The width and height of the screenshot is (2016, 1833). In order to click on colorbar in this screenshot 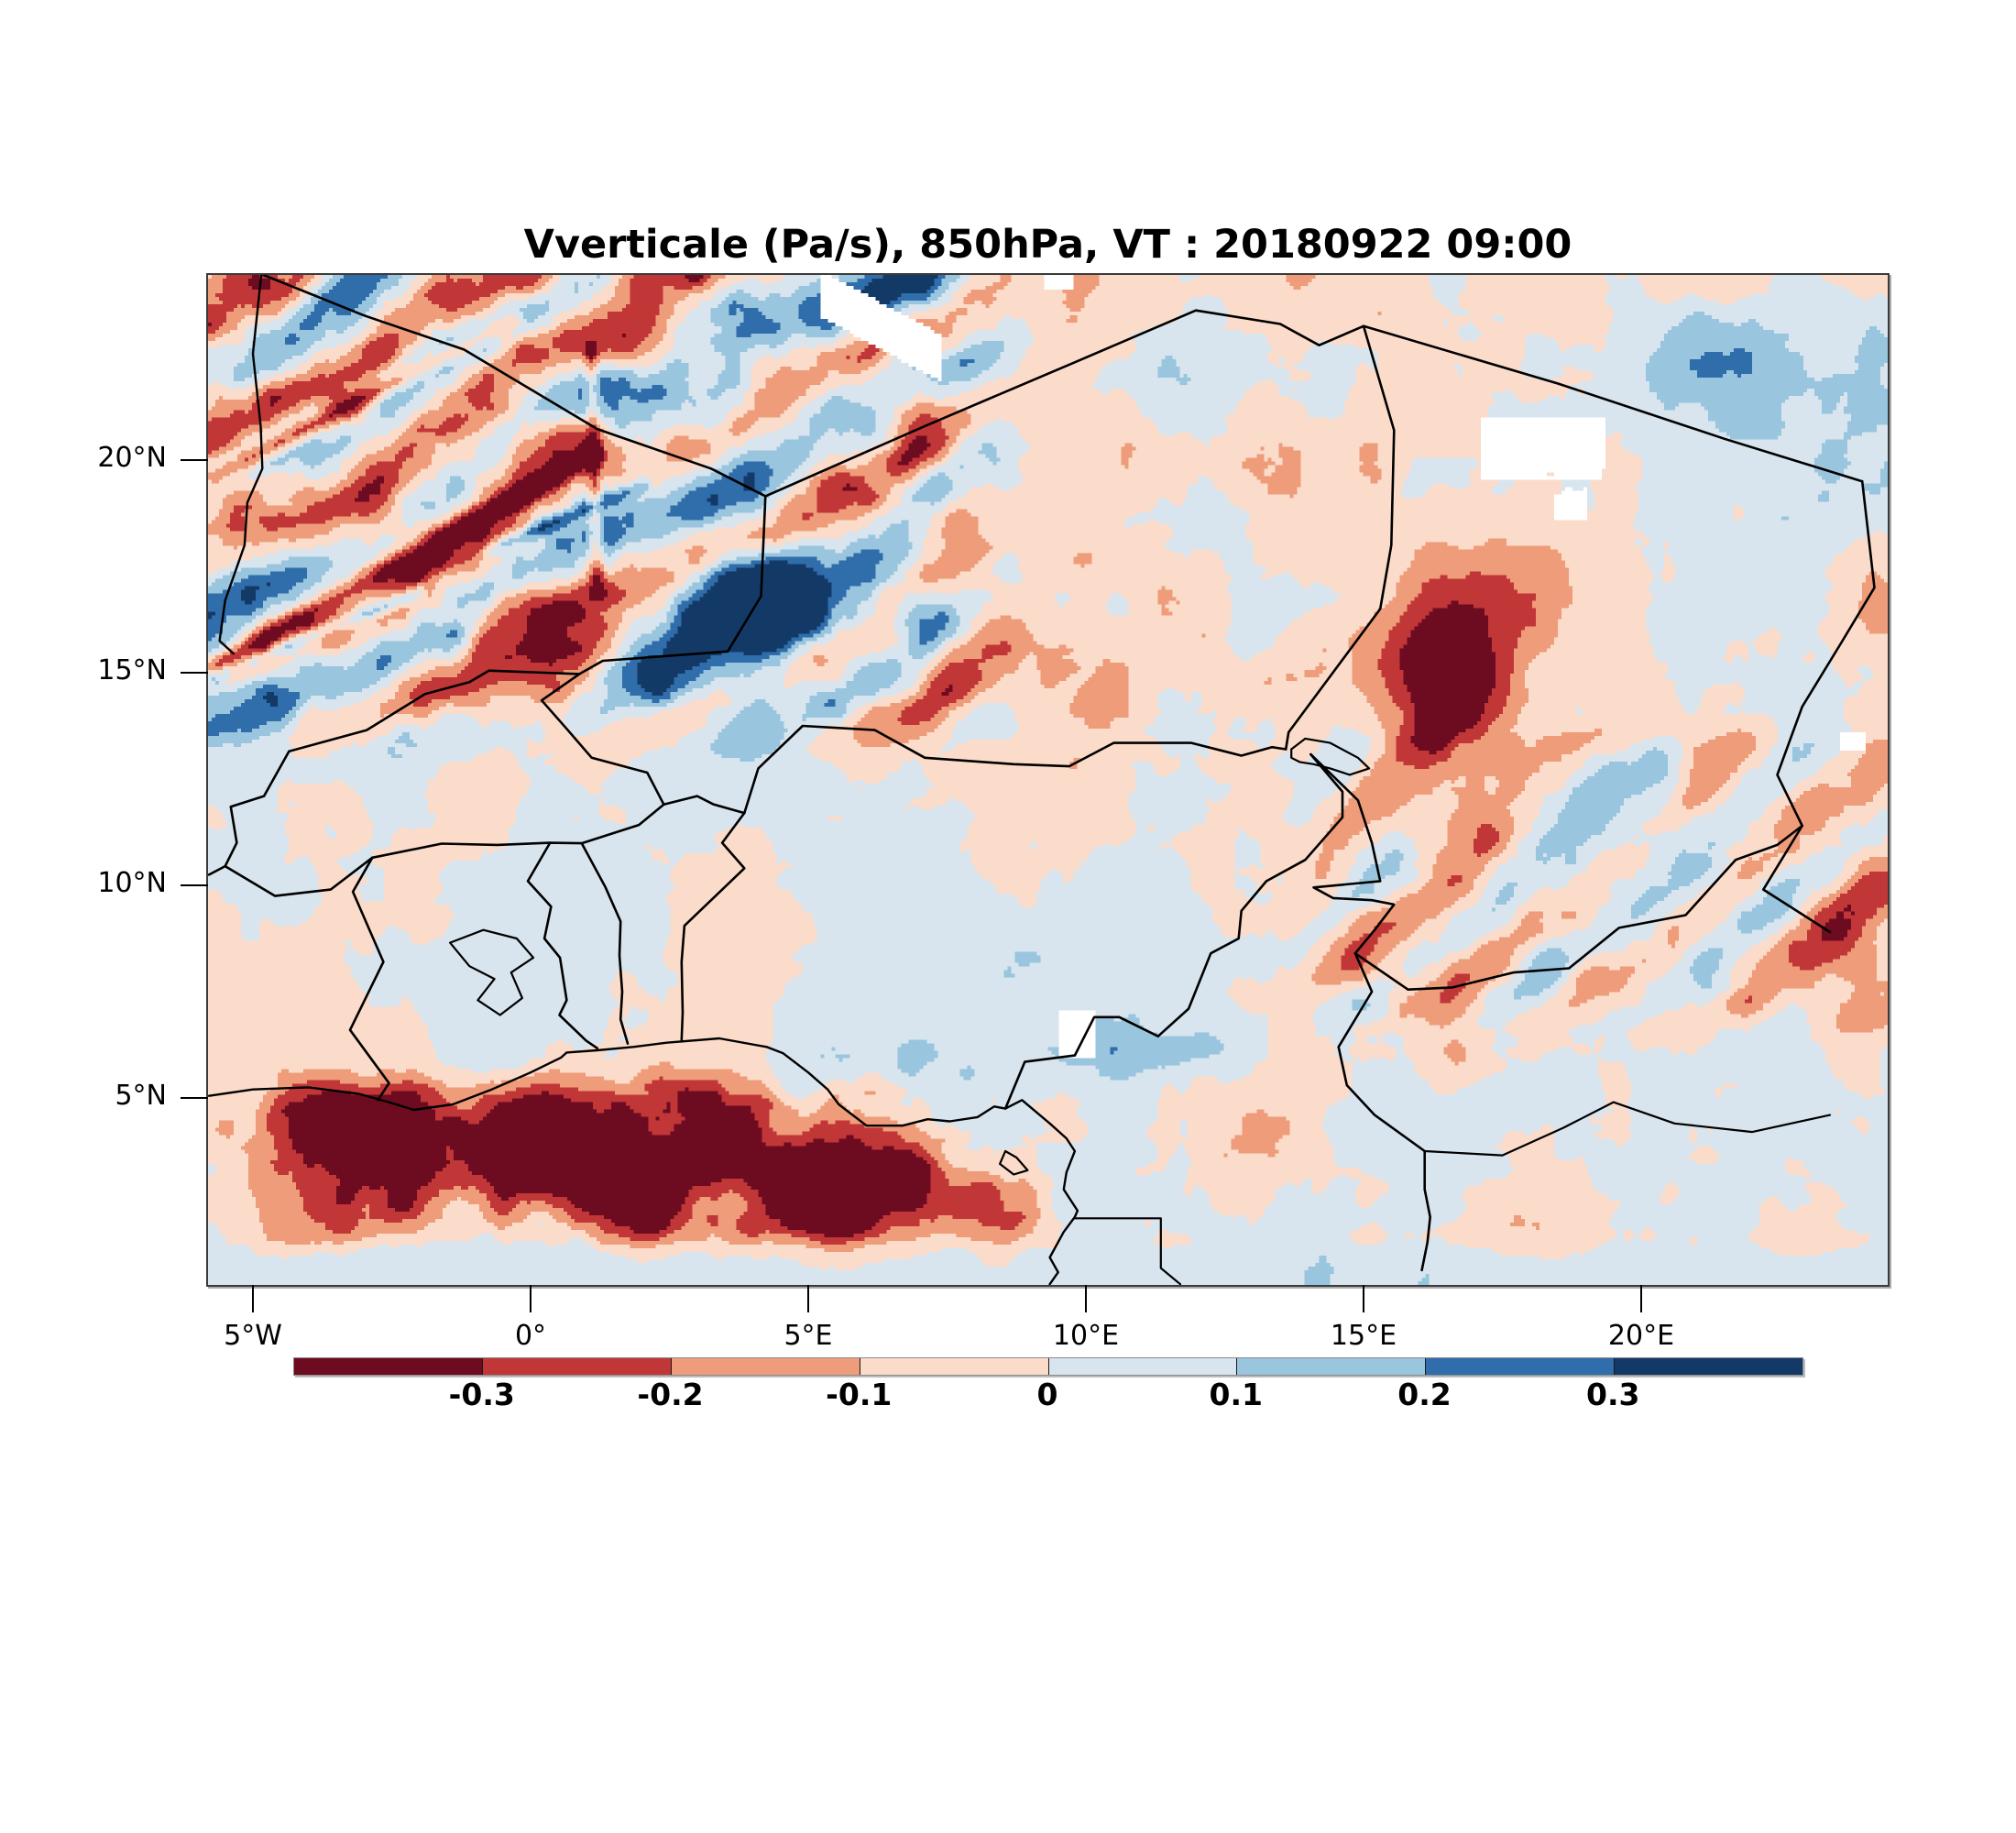, I will do `click(1048, 1366)`.